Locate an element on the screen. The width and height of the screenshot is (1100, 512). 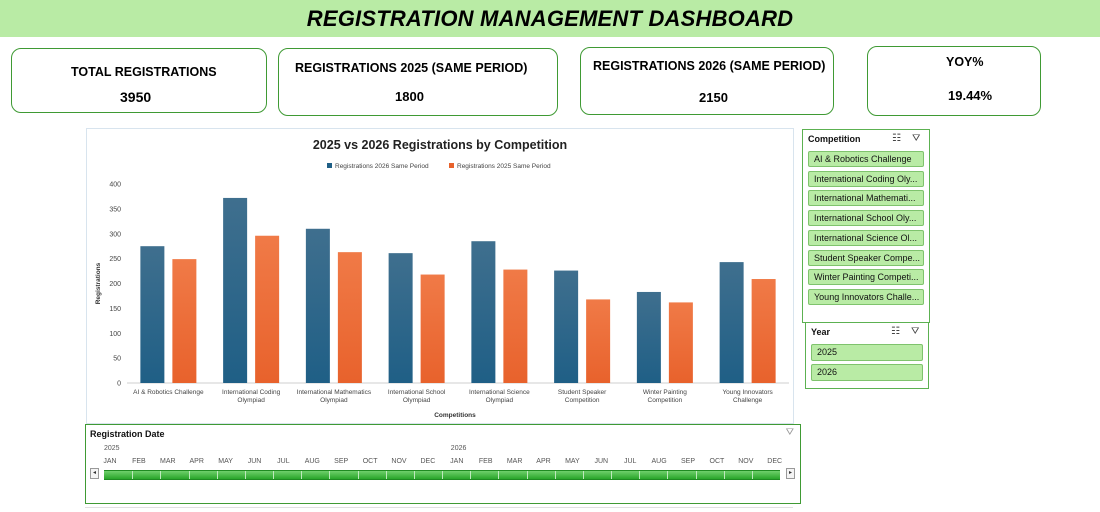
x-axis-title: Competitions is located at coordinates (455, 415).